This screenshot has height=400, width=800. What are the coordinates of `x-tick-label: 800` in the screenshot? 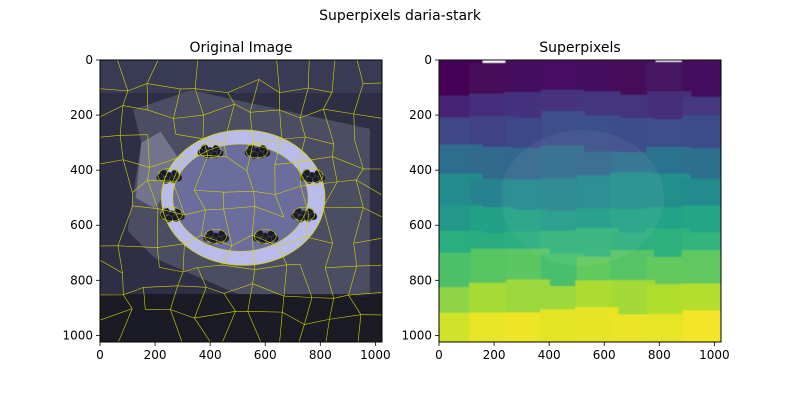 It's located at (320, 355).